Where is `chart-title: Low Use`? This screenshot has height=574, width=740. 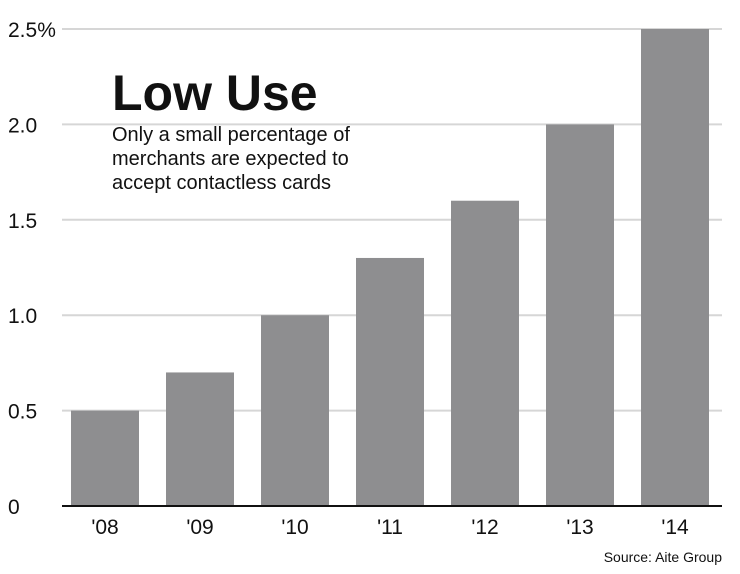
chart-title: Low Use is located at coordinates (215, 93).